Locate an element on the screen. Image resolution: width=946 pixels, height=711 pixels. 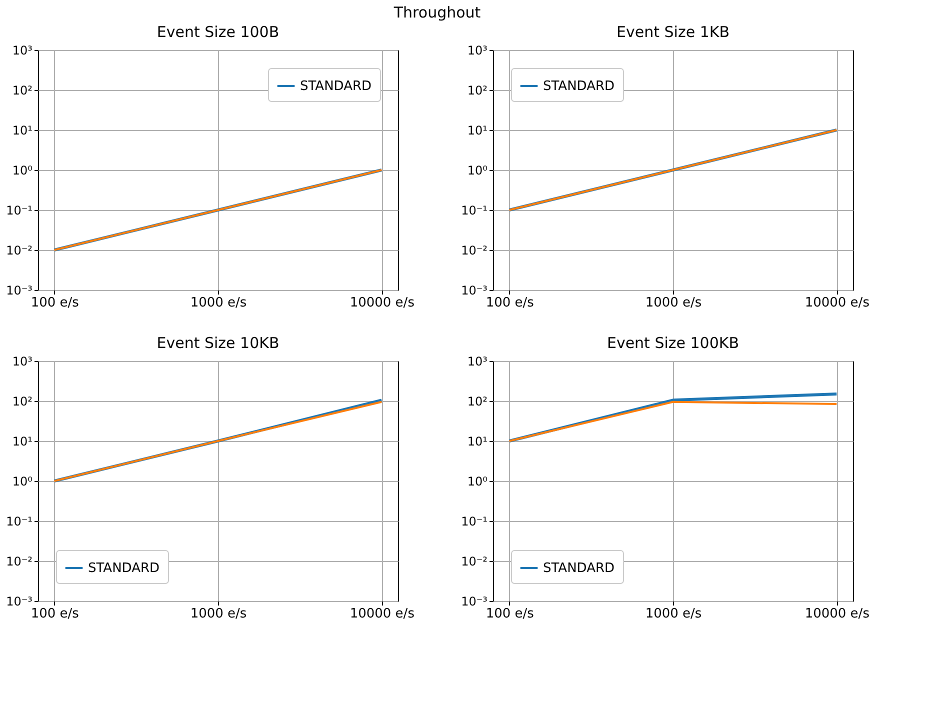
chart-subtitle: Event Size 1KB is located at coordinates (673, 32).